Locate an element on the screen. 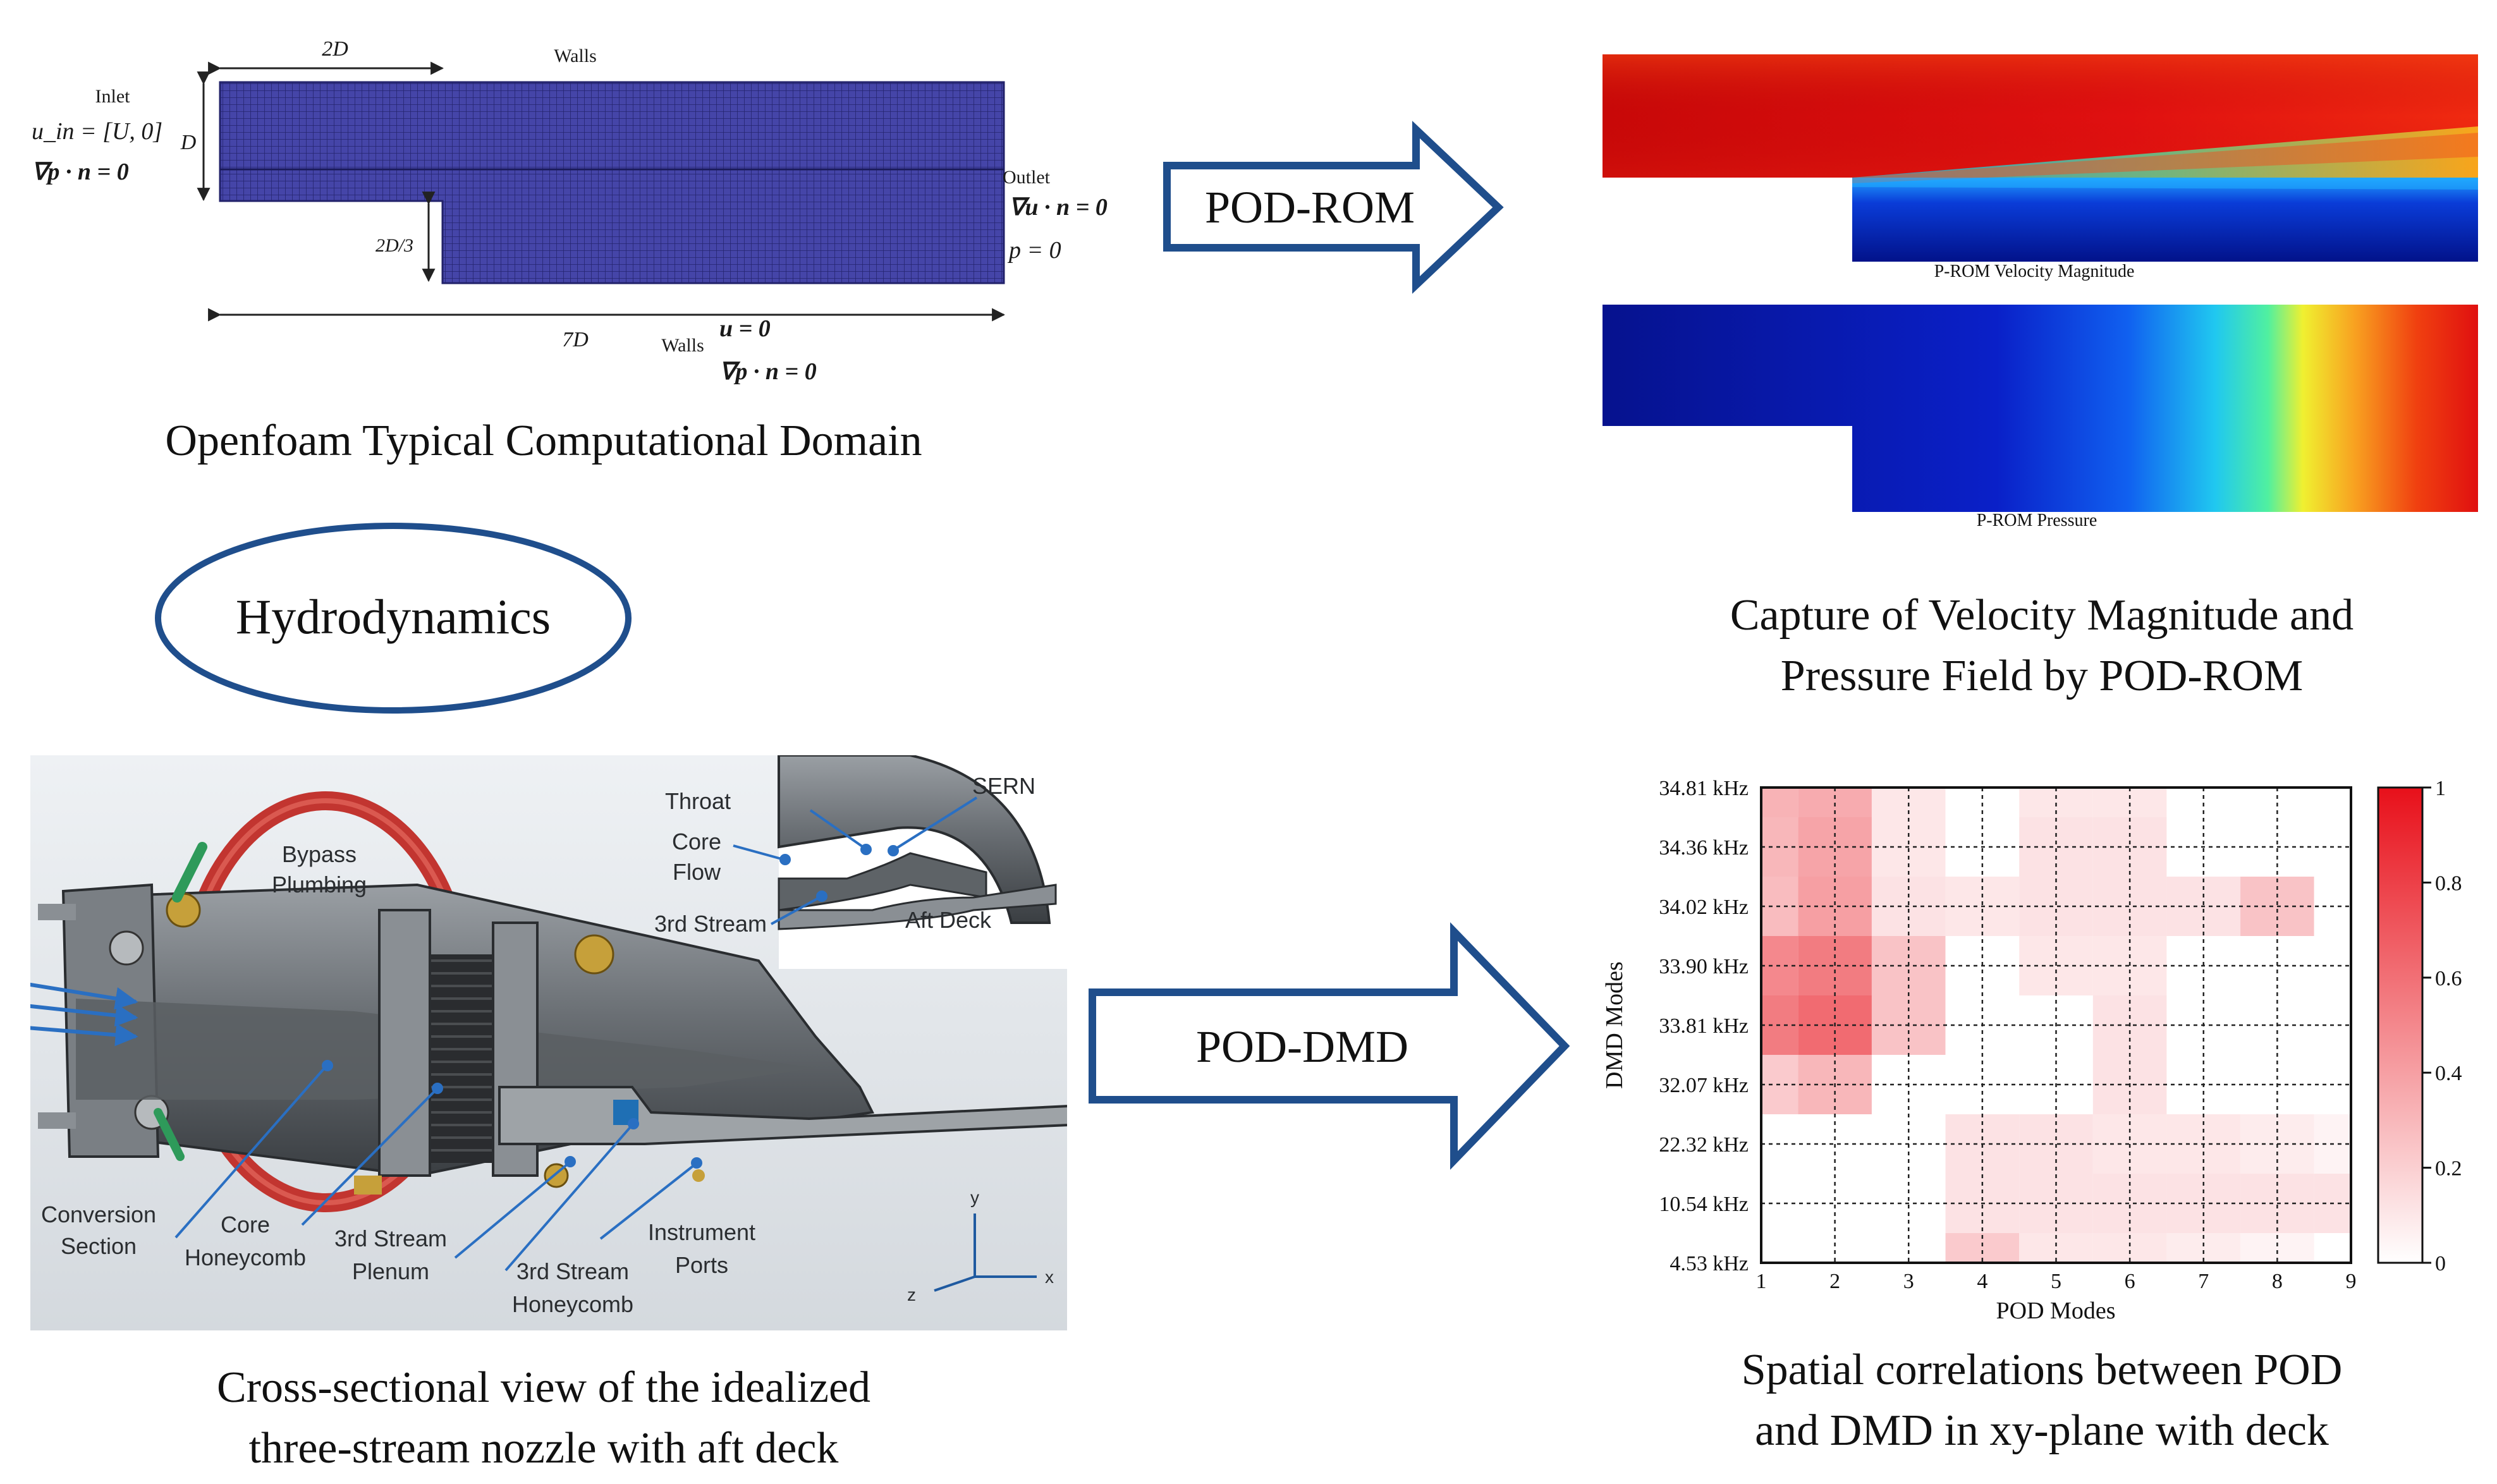 Image resolution: width=2497 pixels, height=1484 pixels. label-grad-p-in: ∇p · n = 0 is located at coordinates (80, 172).